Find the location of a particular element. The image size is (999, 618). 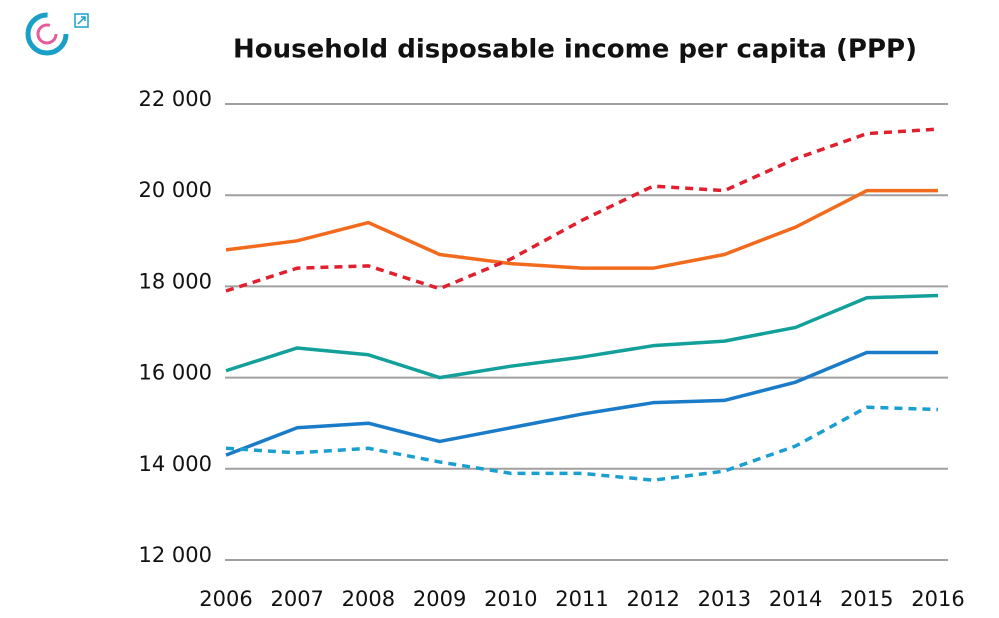

x-tick-label: 2006 is located at coordinates (225, 599).